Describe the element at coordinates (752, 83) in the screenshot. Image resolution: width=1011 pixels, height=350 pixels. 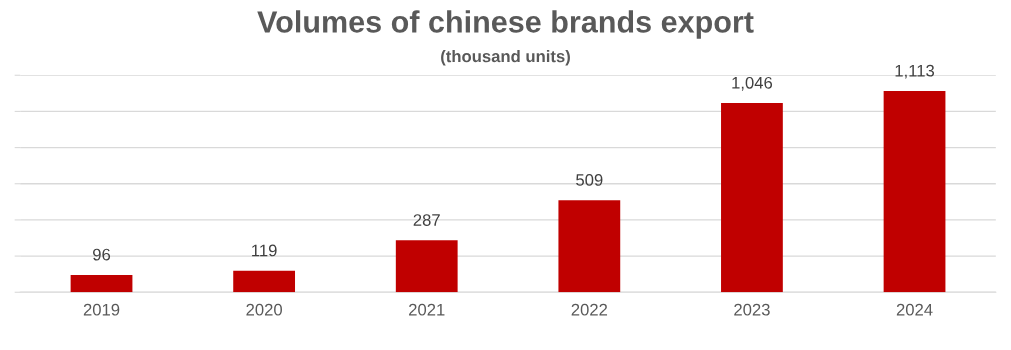
I see `data-label: 1,046` at that location.